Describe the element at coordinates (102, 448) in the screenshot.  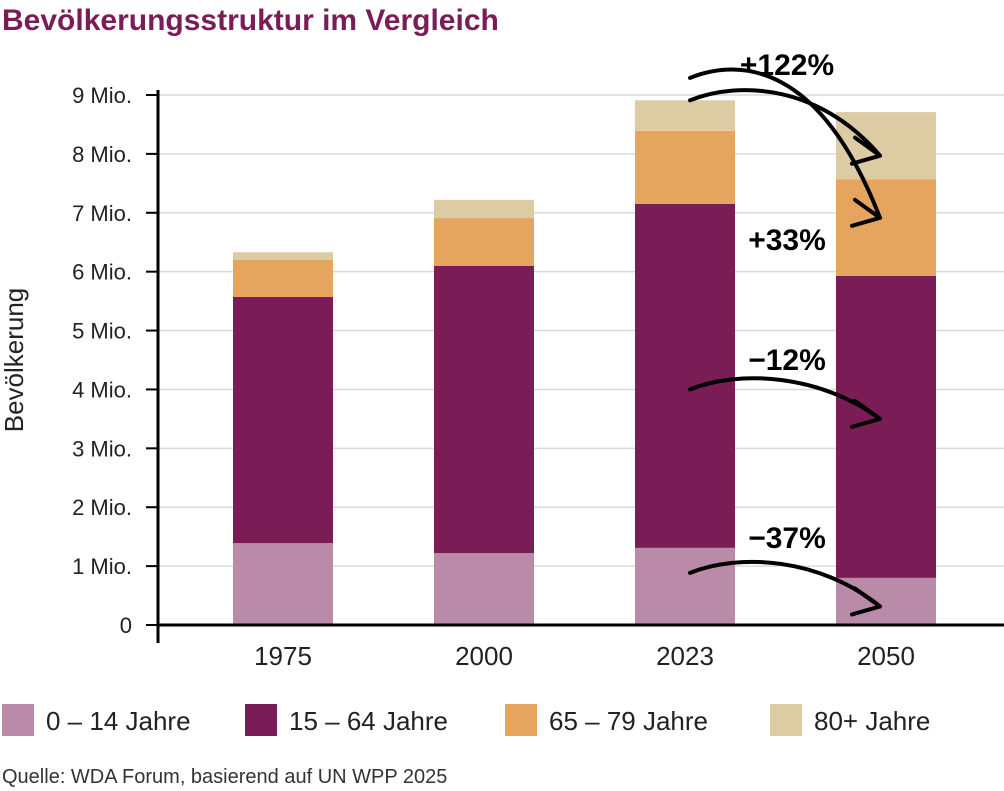
I see `y-tick-label: 3 Mio.` at that location.